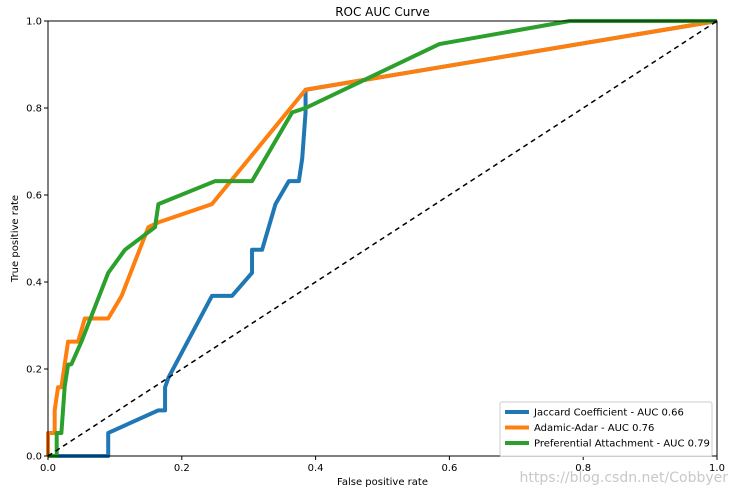  Describe the element at coordinates (608, 413) in the screenshot. I see `legend-label: Jaccard Coefficient - AUC 0.66` at that location.